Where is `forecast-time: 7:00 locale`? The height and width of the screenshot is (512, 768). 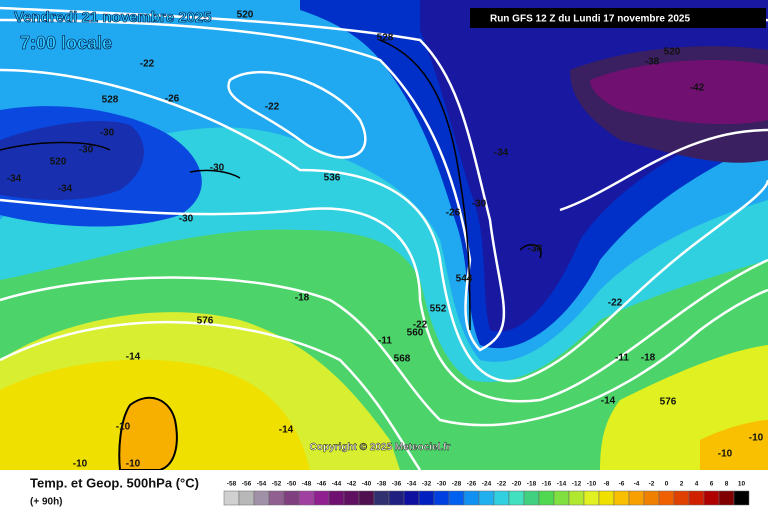 forecast-time: 7:00 locale is located at coordinates (66, 43).